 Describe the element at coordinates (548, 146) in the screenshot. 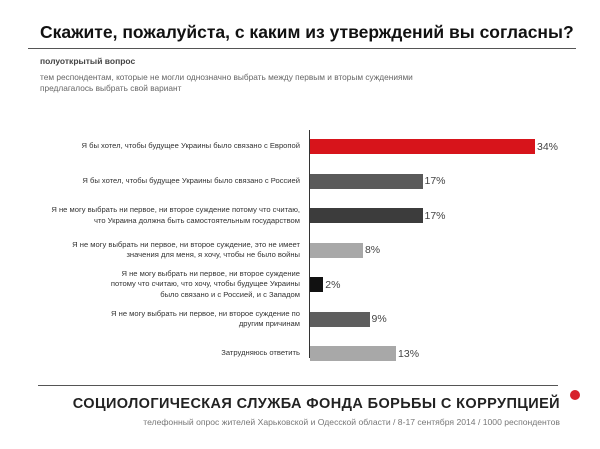

I see `bar-value-label: 34%` at that location.